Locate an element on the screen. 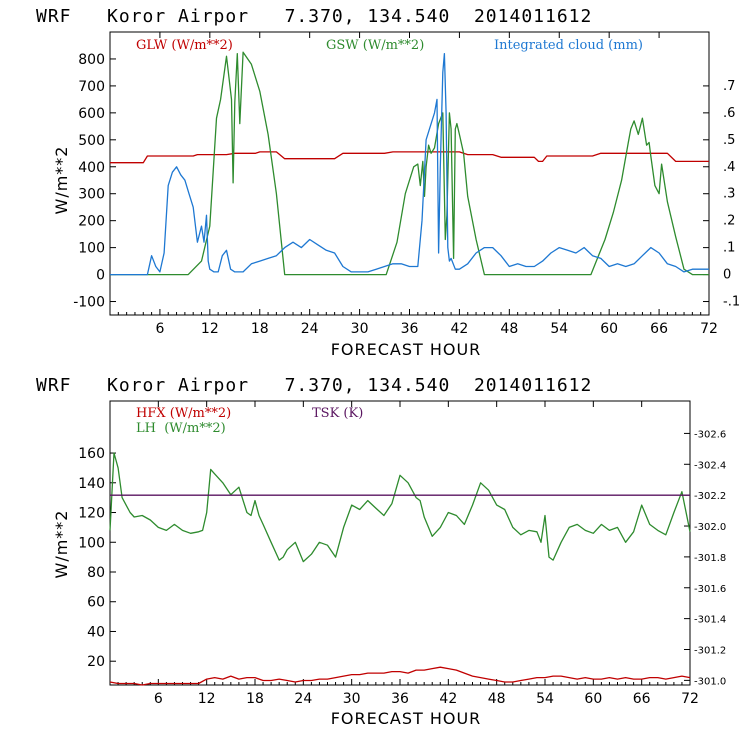  right-tick-label: .1 is located at coordinates (729, 248).